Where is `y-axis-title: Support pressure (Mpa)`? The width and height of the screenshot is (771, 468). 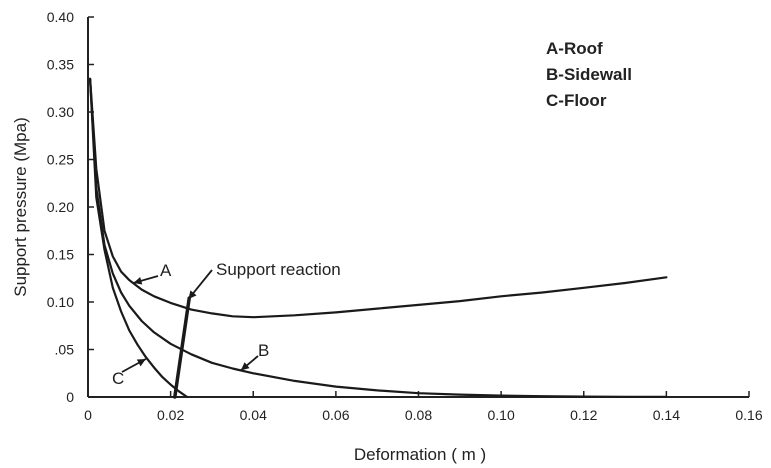 y-axis-title: Support pressure (Mpa) is located at coordinates (20, 207).